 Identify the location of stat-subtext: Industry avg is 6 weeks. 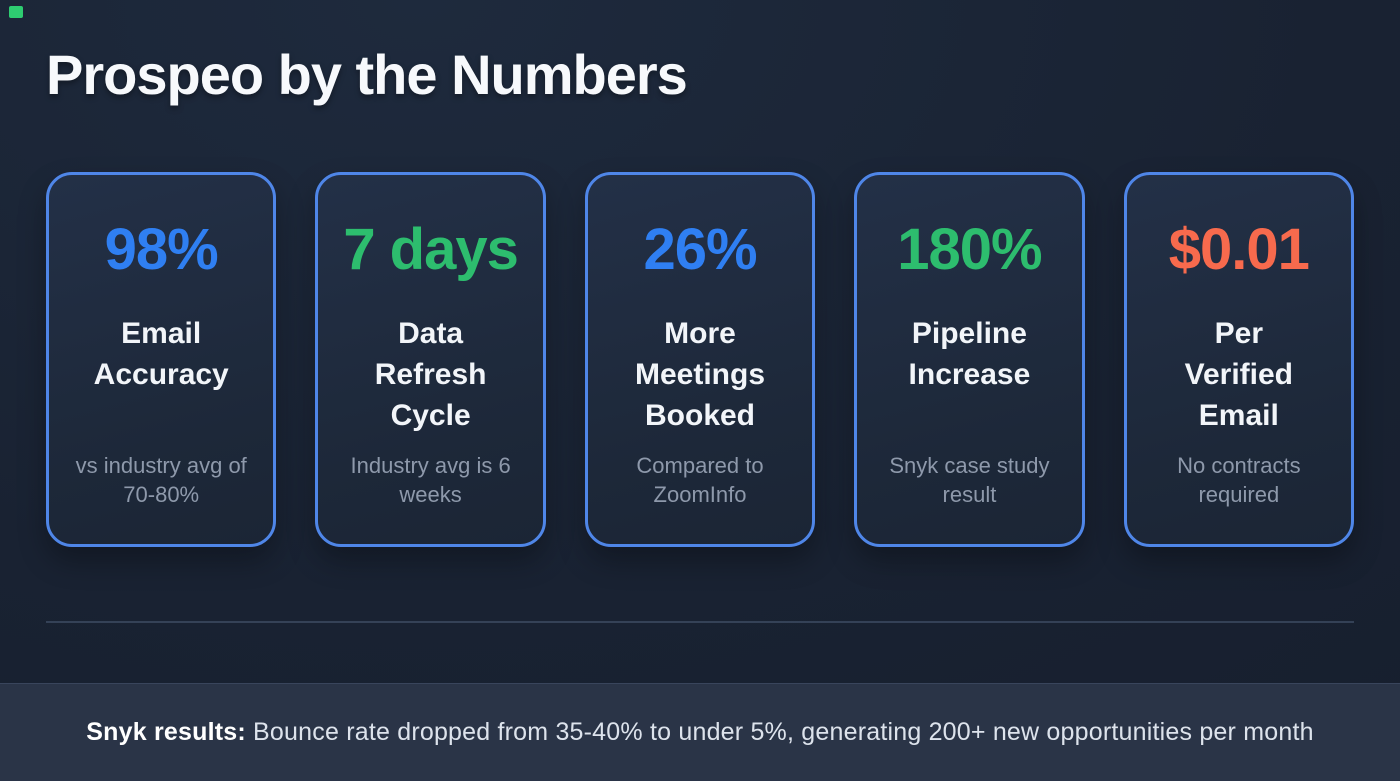
(430, 480).